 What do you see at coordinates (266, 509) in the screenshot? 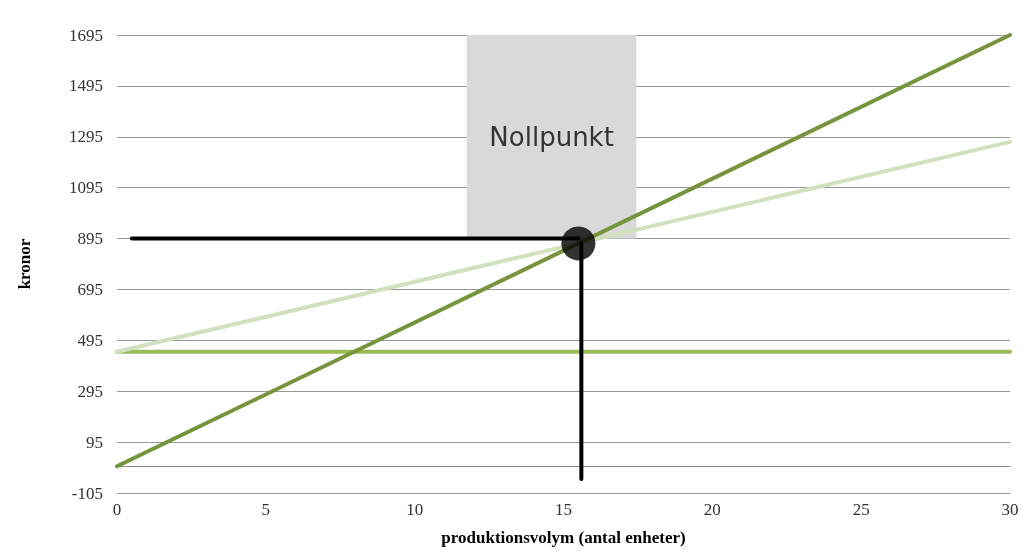
I see `x-tick-label: 5` at bounding box center [266, 509].